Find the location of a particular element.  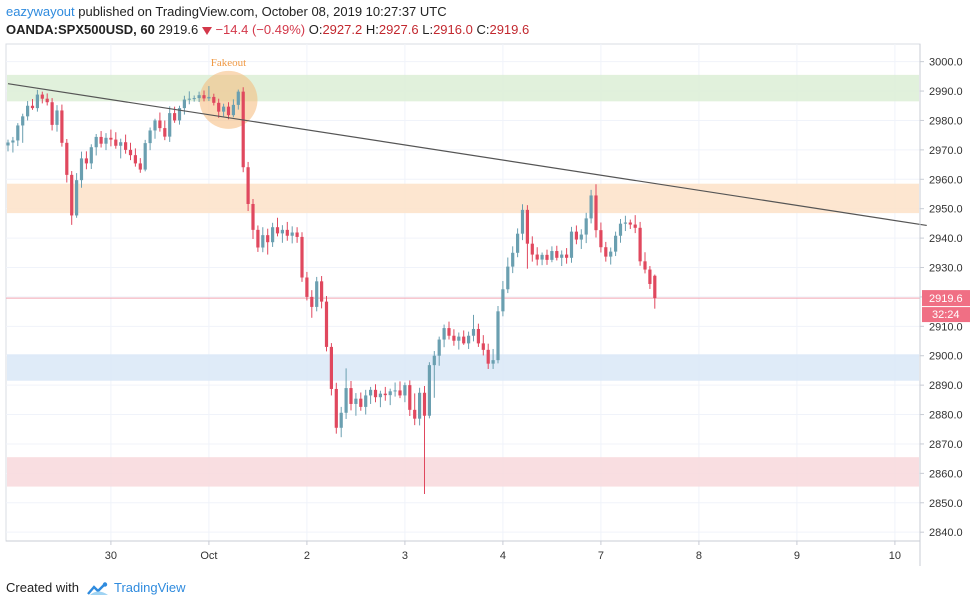

fakeout-highlight is located at coordinates (228, 99).